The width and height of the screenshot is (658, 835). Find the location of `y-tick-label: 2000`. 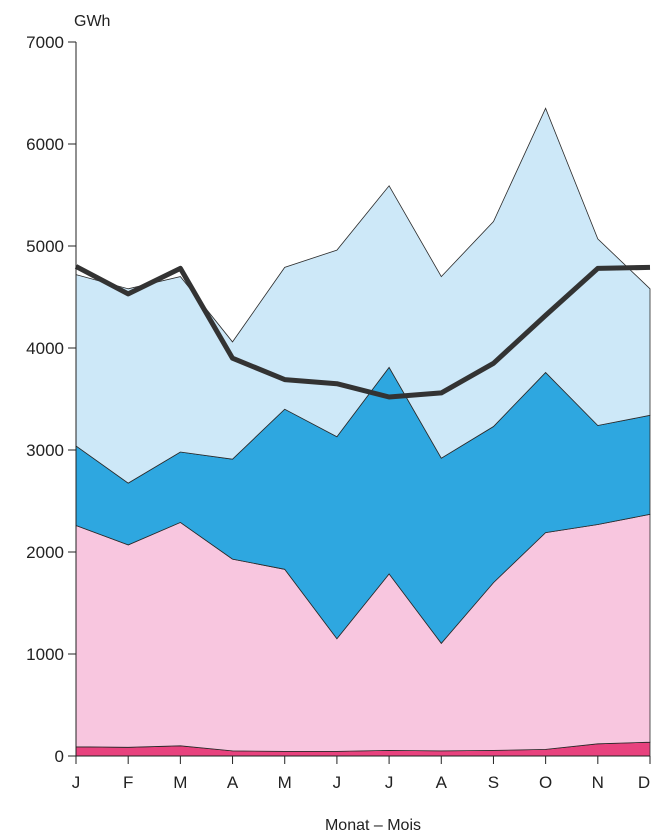

y-tick-label: 2000 is located at coordinates (45, 552).